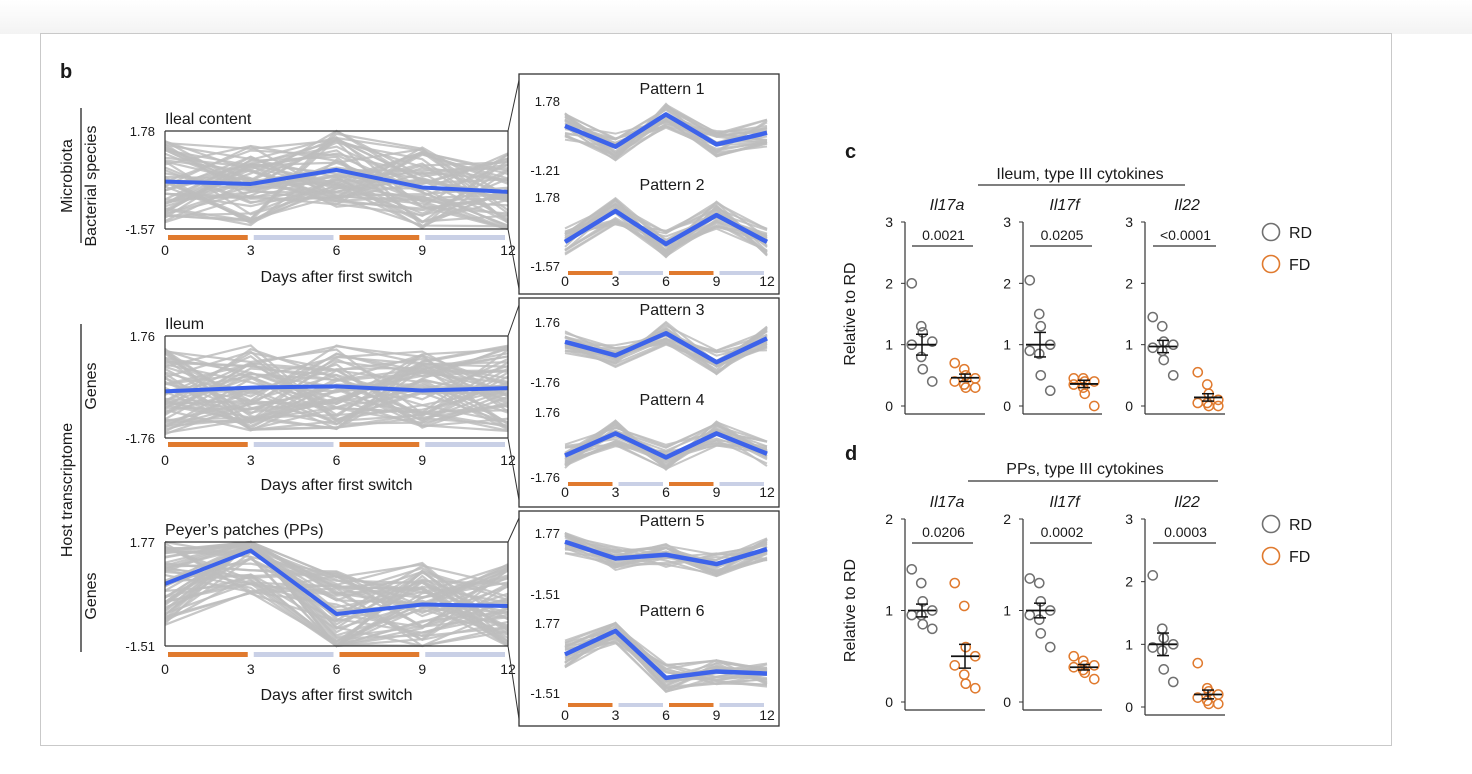  Describe the element at coordinates (666, 348) in the screenshot. I see `pattern-3-mean-line` at that location.